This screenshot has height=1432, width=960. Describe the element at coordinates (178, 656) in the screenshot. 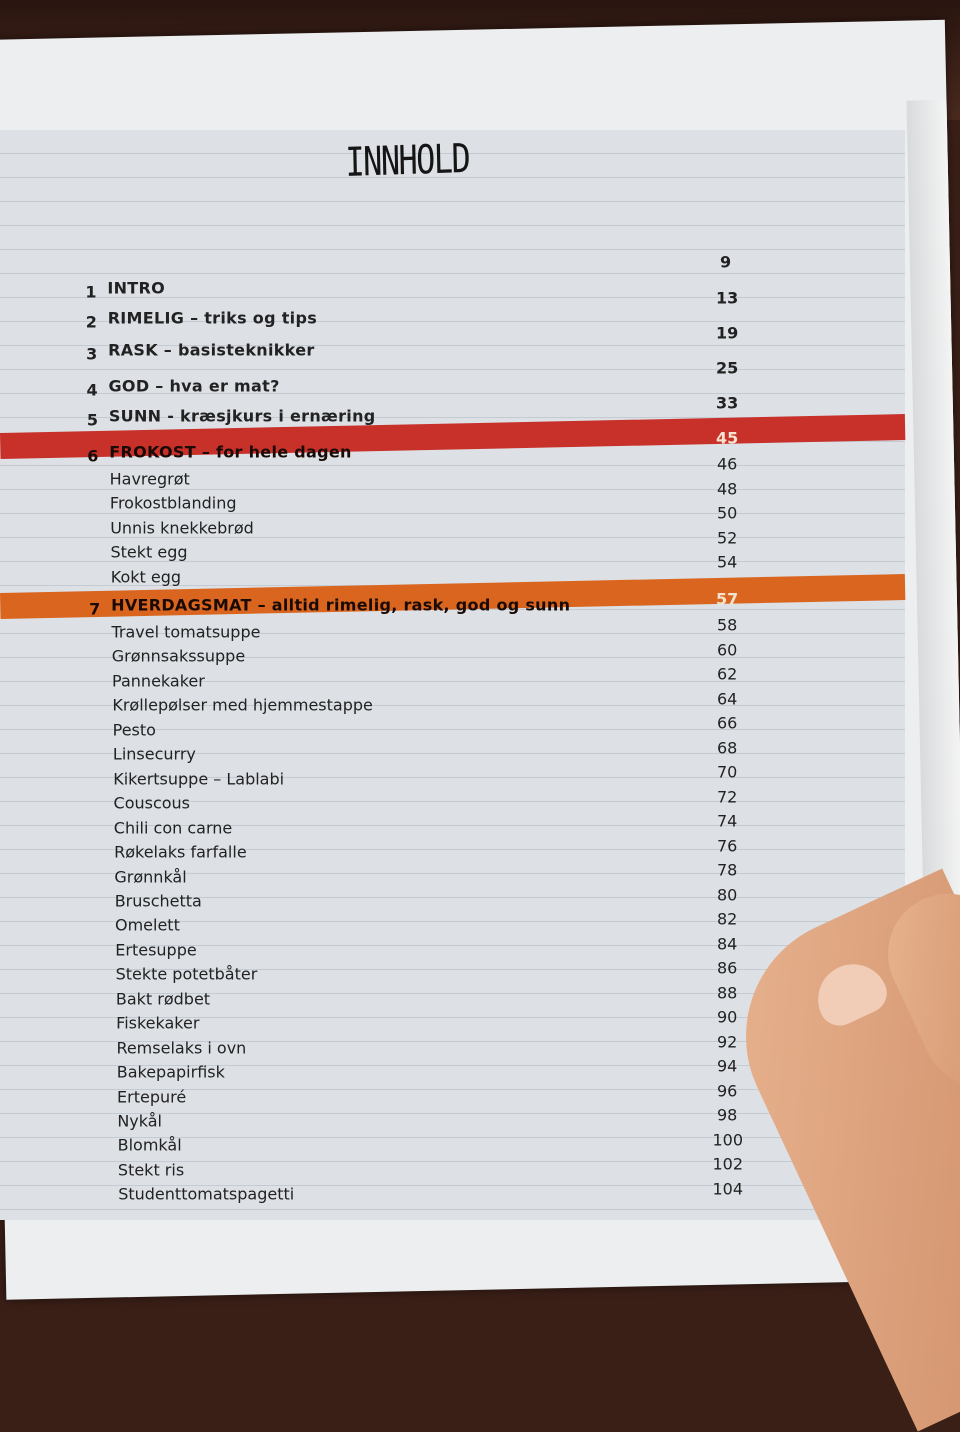

I see `recipe-title: Grønnsakssuppe` at that location.